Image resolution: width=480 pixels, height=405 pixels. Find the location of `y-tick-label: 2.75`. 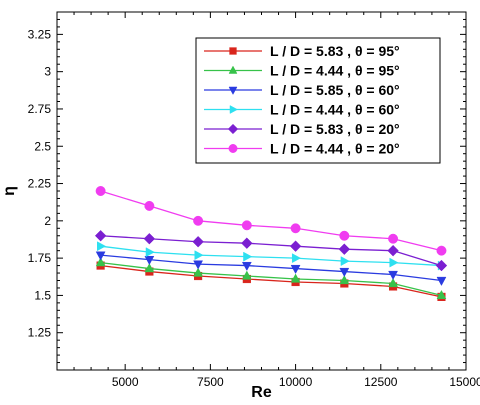

y-tick-label: 2.75 is located at coordinates (40, 109).